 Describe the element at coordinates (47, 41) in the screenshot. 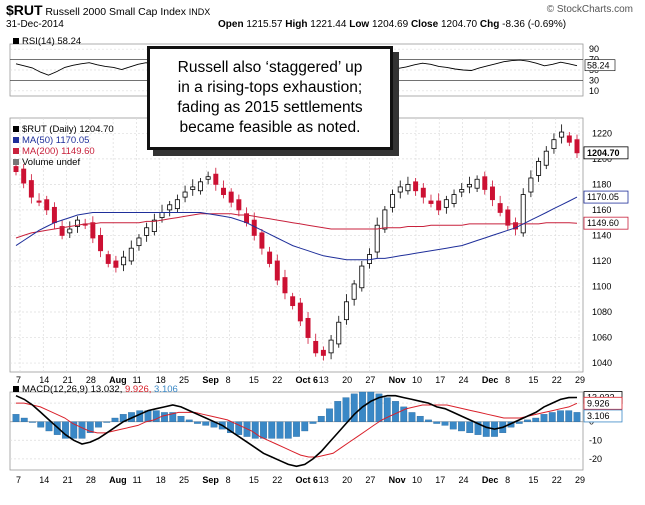

I see `rsi-legend: RSI(14) 58.24` at that location.